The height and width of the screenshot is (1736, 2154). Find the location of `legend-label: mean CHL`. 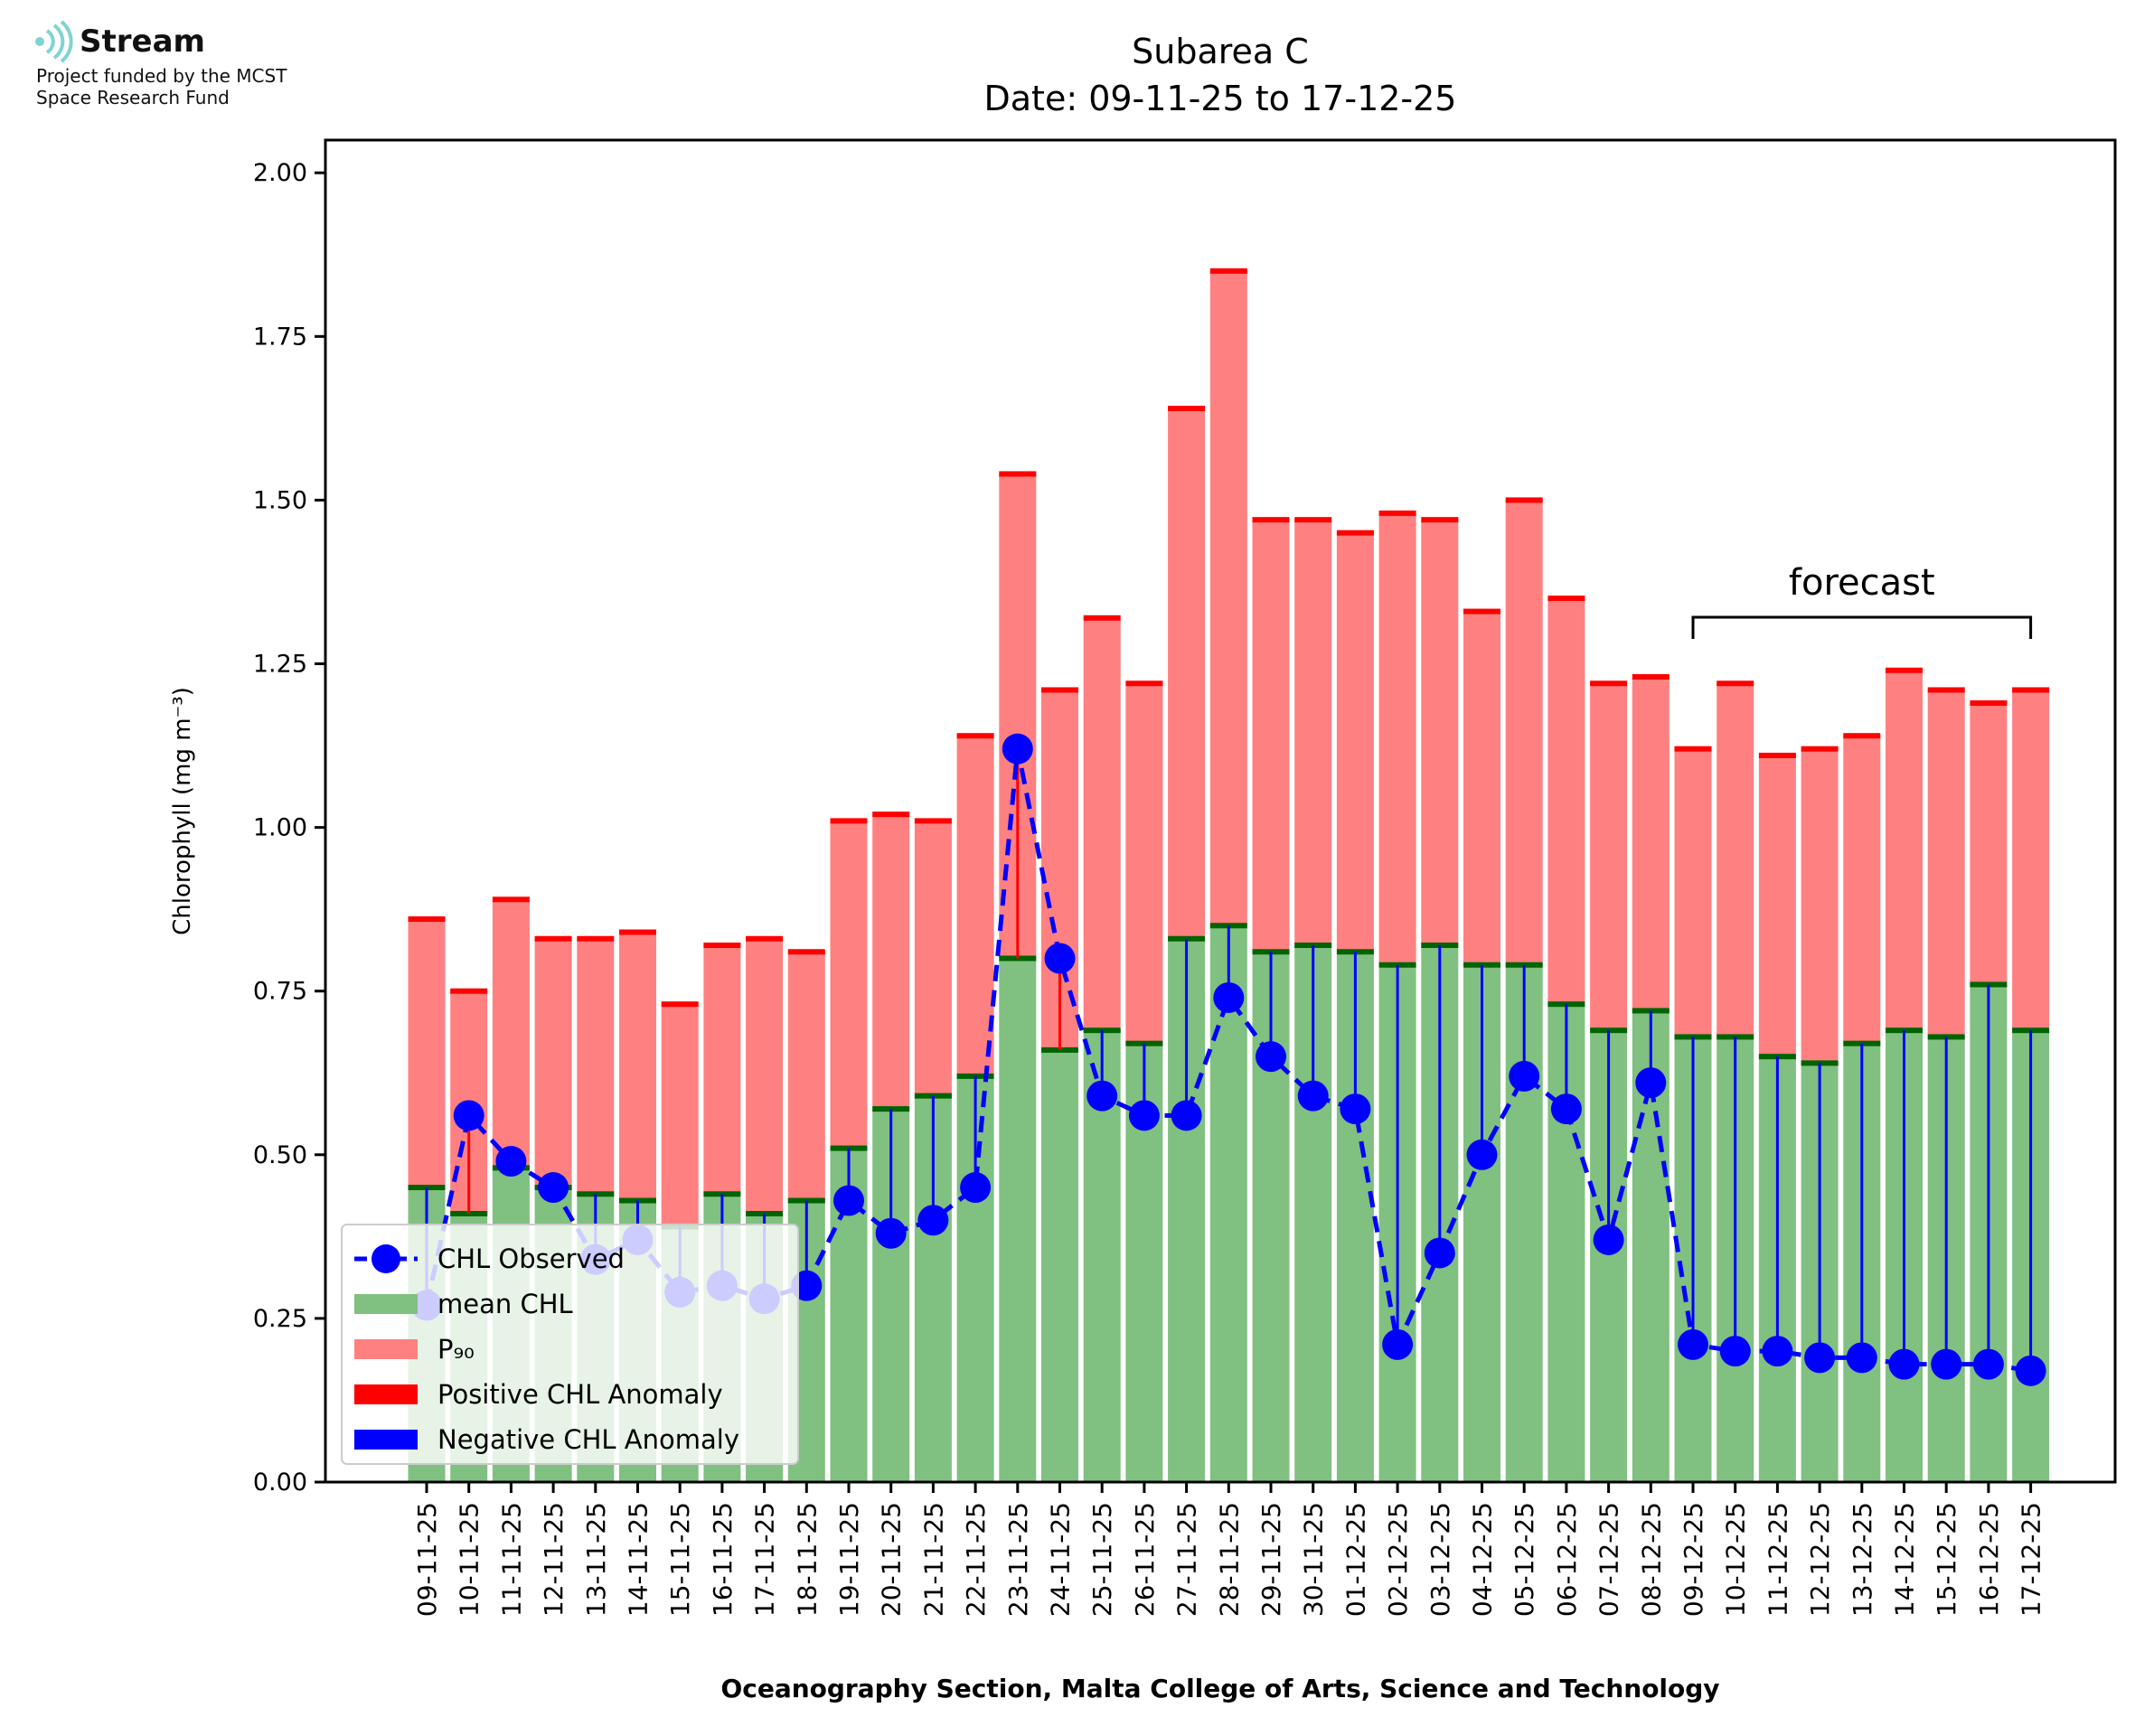

legend-label: mean CHL is located at coordinates (505, 1304).